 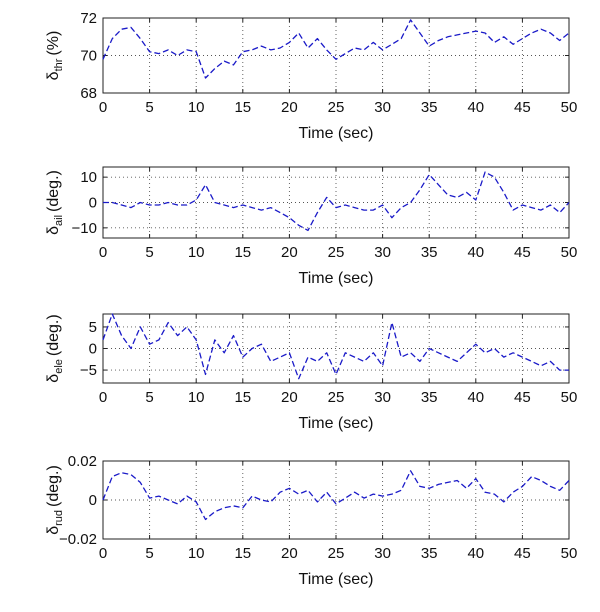 I want to click on y-tick-label: 68, so click(x=88, y=93).